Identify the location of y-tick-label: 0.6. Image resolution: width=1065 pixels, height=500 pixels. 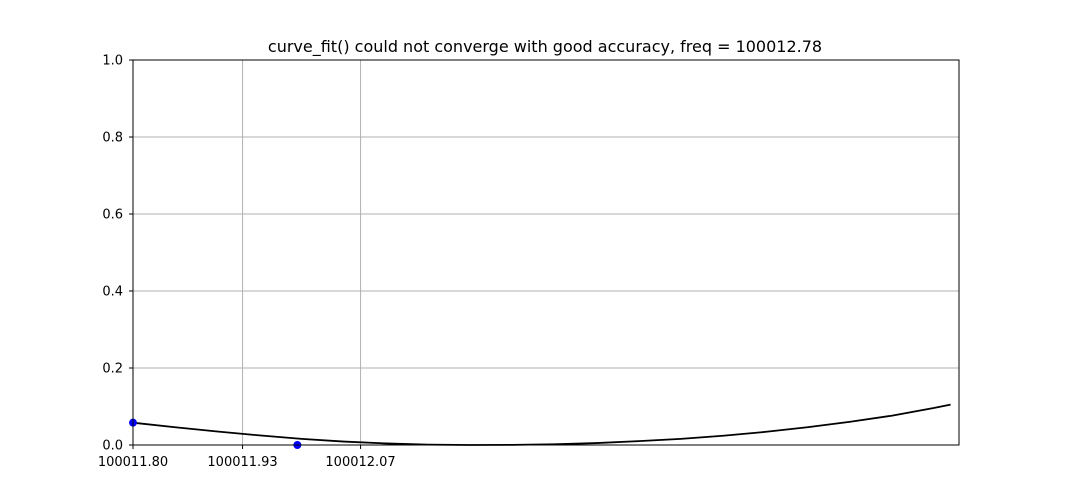
(112, 215).